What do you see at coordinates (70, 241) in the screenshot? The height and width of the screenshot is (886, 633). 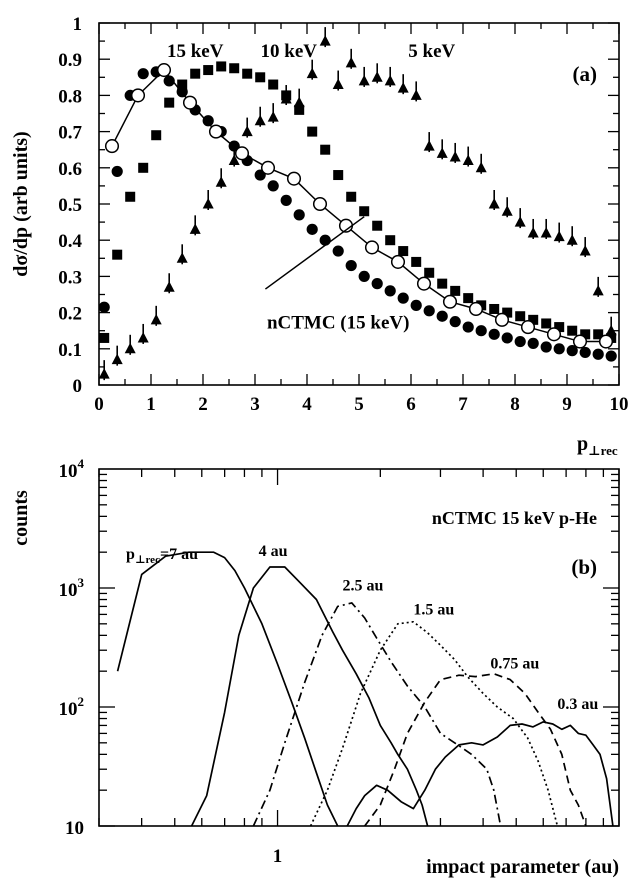 I see `y-tick-label: 0.4` at bounding box center [70, 241].